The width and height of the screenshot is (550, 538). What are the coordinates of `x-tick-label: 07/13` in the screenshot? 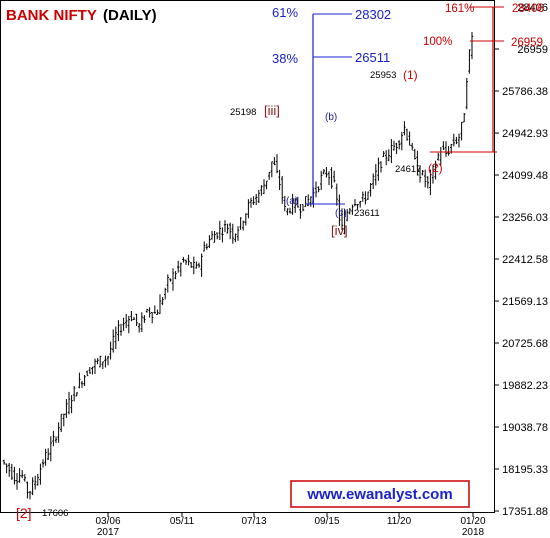 It's located at (253, 521).